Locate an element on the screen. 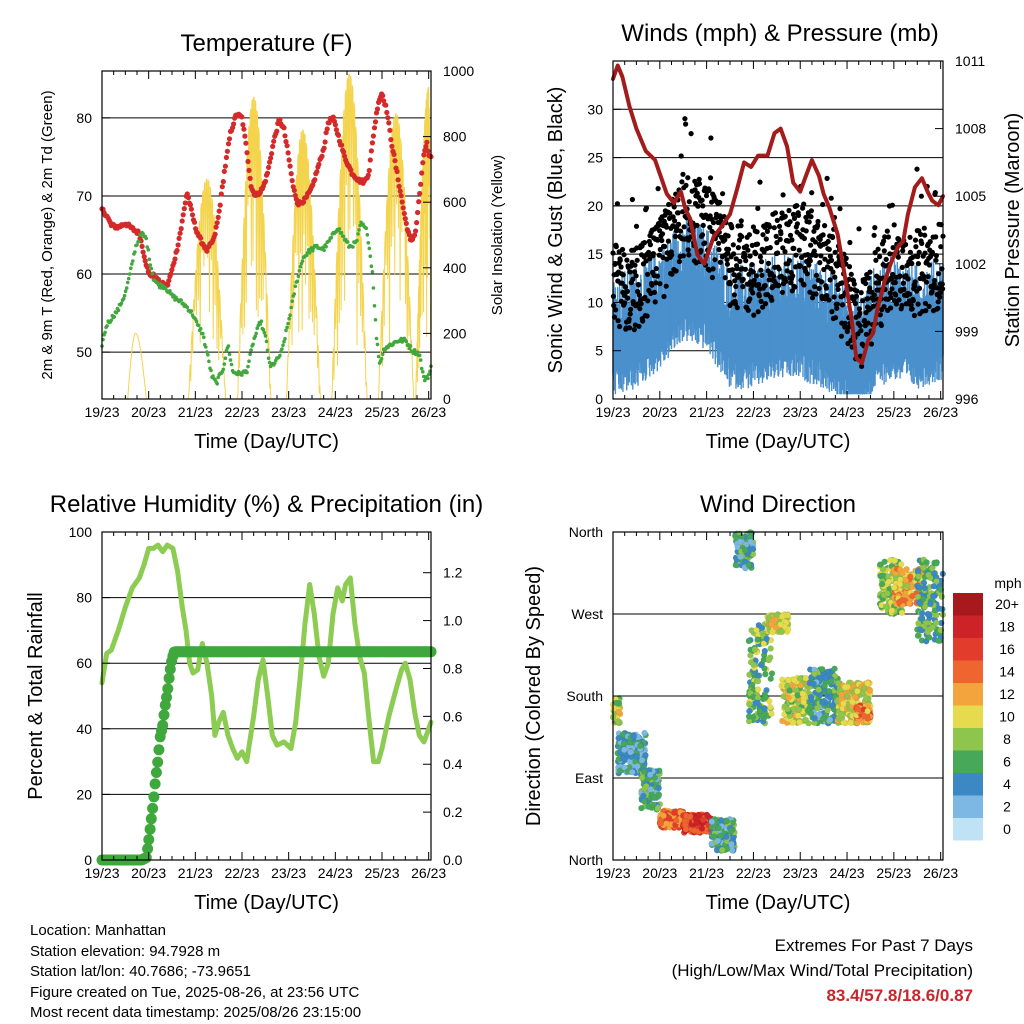 This screenshot has width=1024, height=1024. wind-direction-series is located at coordinates (778, 691).